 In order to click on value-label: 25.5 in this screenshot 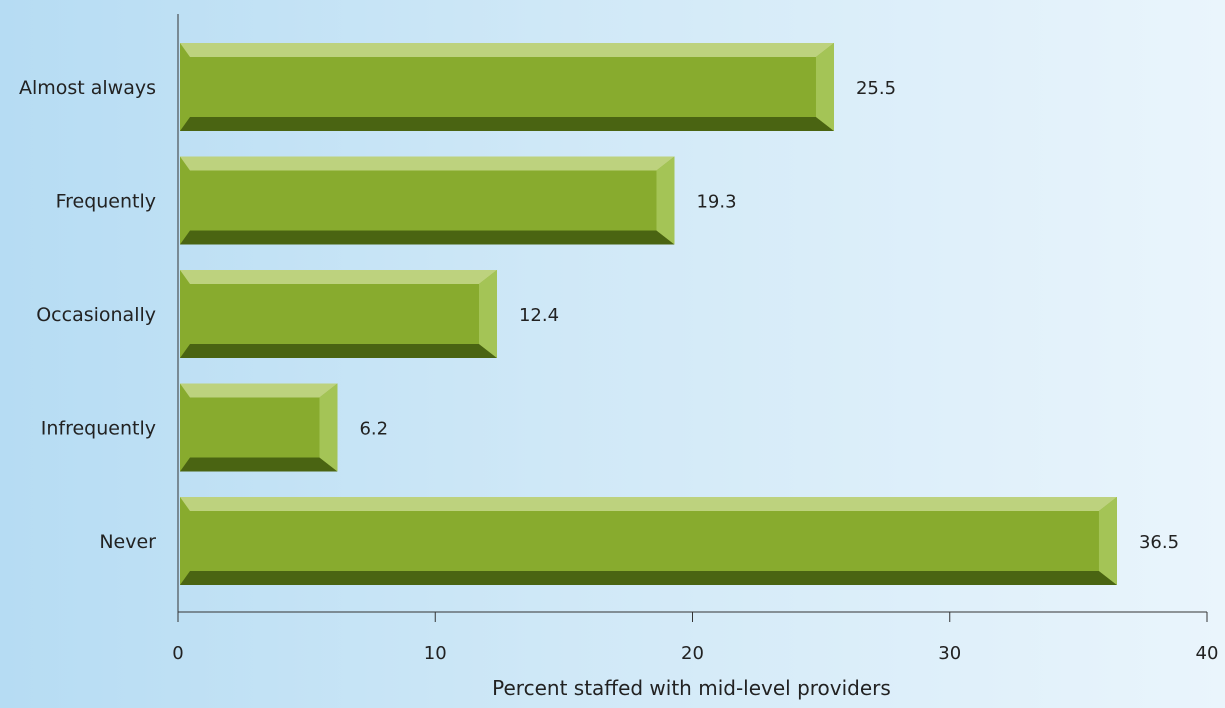, I will do `click(876, 88)`.